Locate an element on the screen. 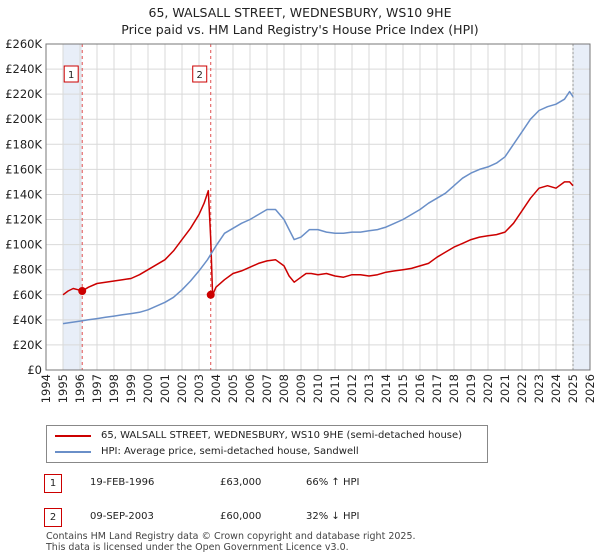  x-tick-label: 2012 is located at coordinates (352, 388).